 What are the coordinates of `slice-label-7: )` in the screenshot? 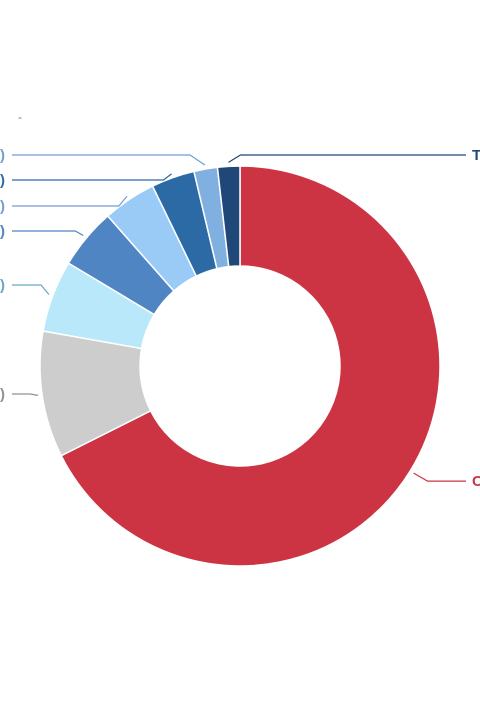 It's located at (2, 155).